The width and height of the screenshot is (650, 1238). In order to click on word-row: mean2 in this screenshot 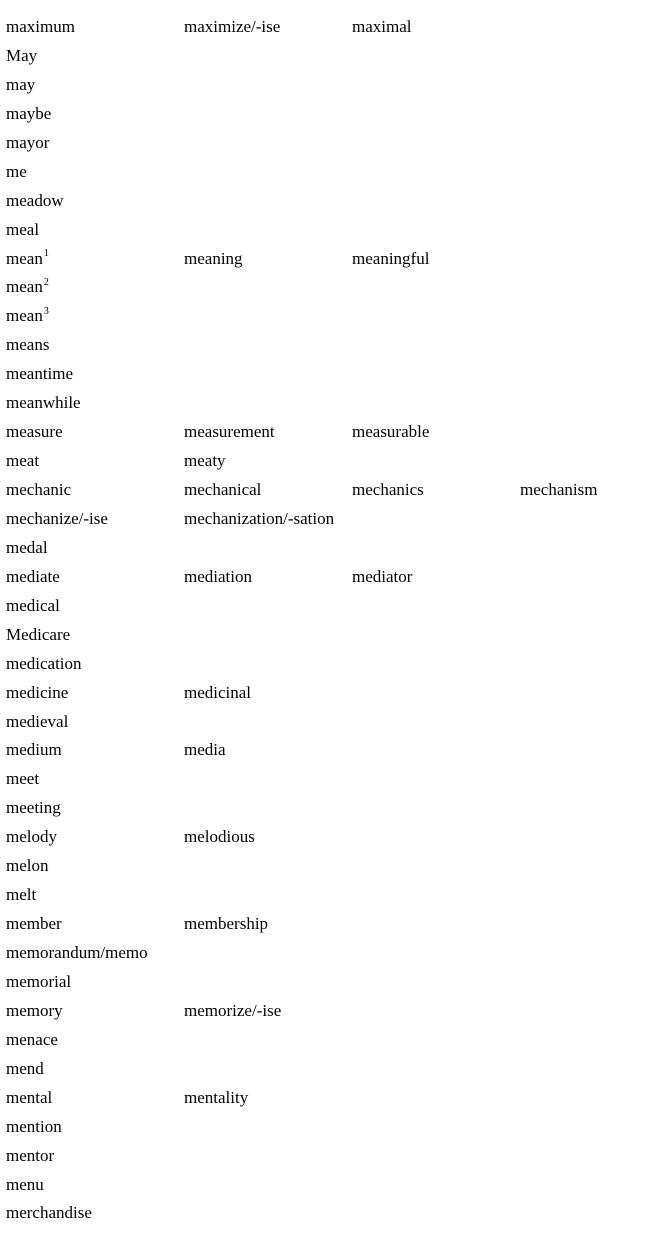, I will do `click(326, 287)`.